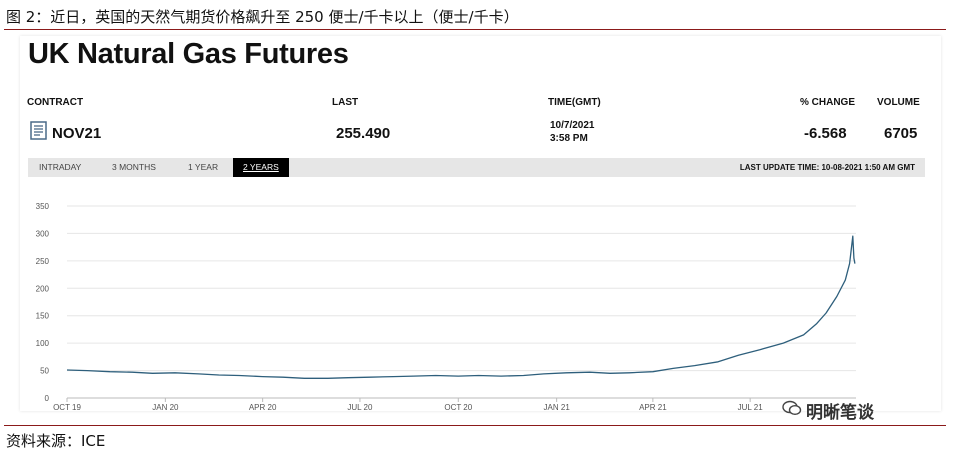  What do you see at coordinates (751, 407) in the screenshot?
I see `x-tick-label: JUL 21` at bounding box center [751, 407].